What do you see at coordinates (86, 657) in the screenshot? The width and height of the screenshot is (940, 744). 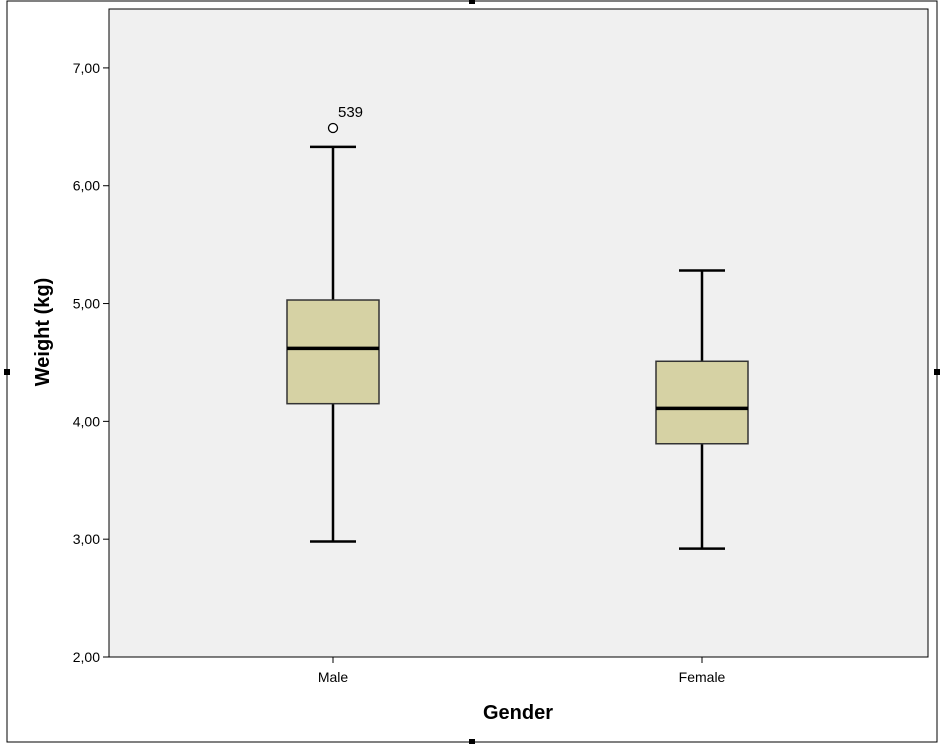 I see `y-tick-label: 2,00` at bounding box center [86, 657].